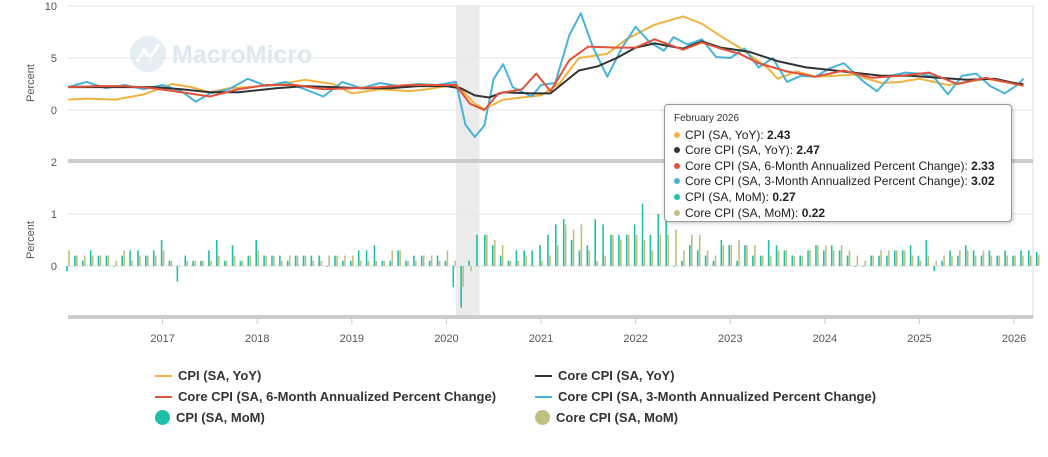 This screenshot has width=1048, height=457. I want to click on x-tick-label: 2023, so click(730, 339).